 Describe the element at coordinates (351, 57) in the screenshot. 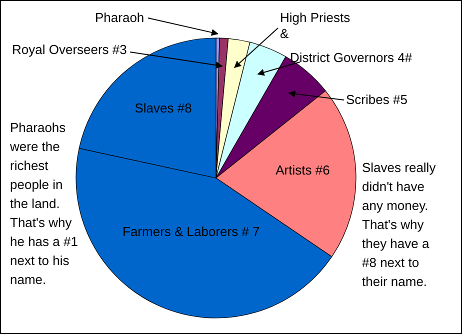

I see `slice-label: District Governors 4#` at that location.